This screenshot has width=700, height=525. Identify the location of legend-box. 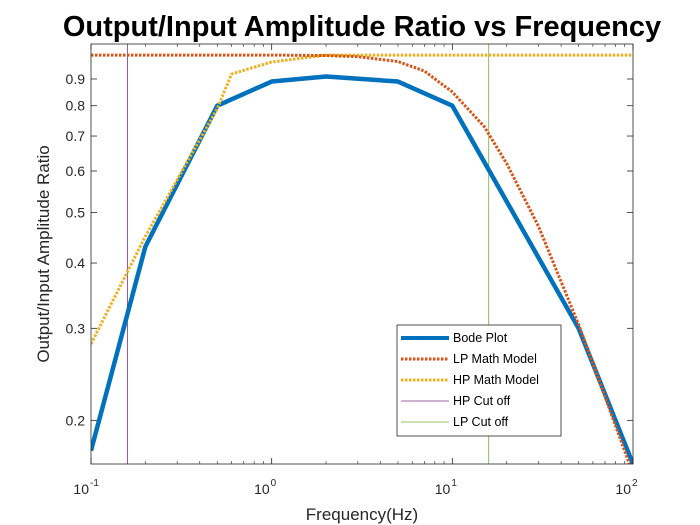
(479, 380).